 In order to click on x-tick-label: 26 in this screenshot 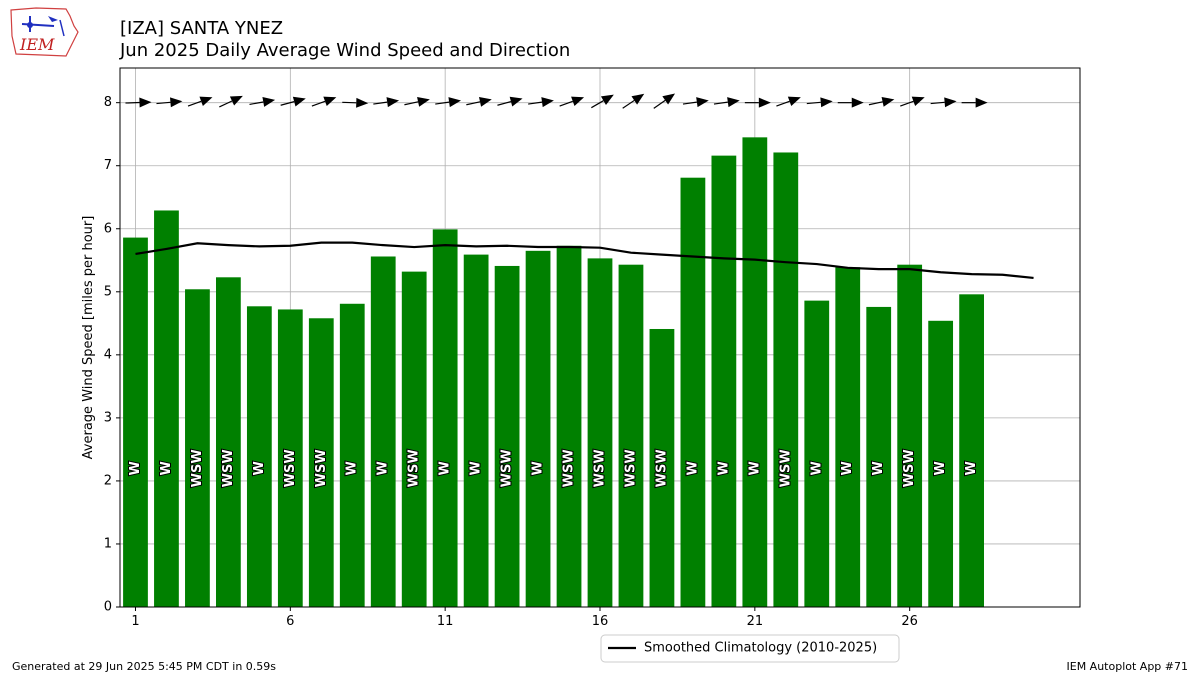, I will do `click(909, 621)`.